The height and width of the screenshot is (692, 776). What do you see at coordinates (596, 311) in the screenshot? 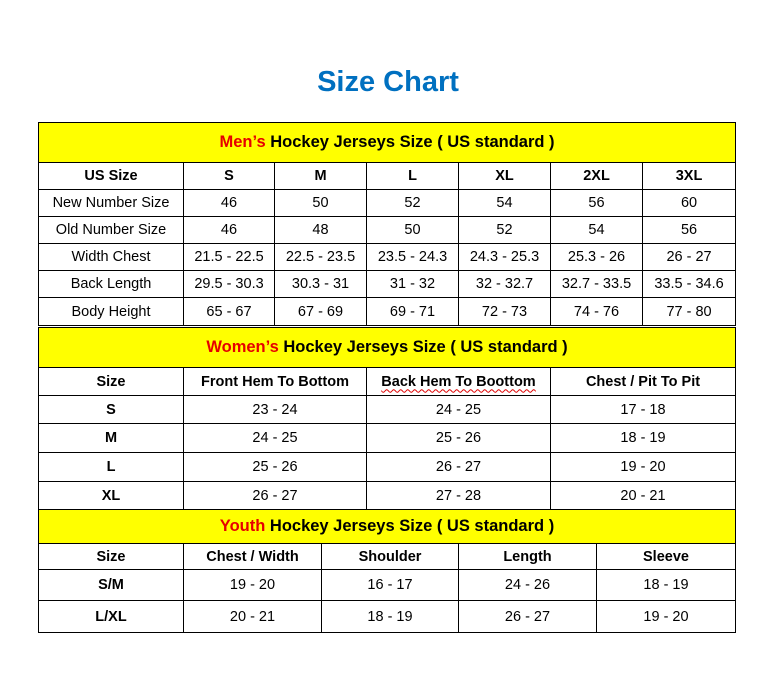
I see `table-cell: 74 - 76` at bounding box center [596, 311].